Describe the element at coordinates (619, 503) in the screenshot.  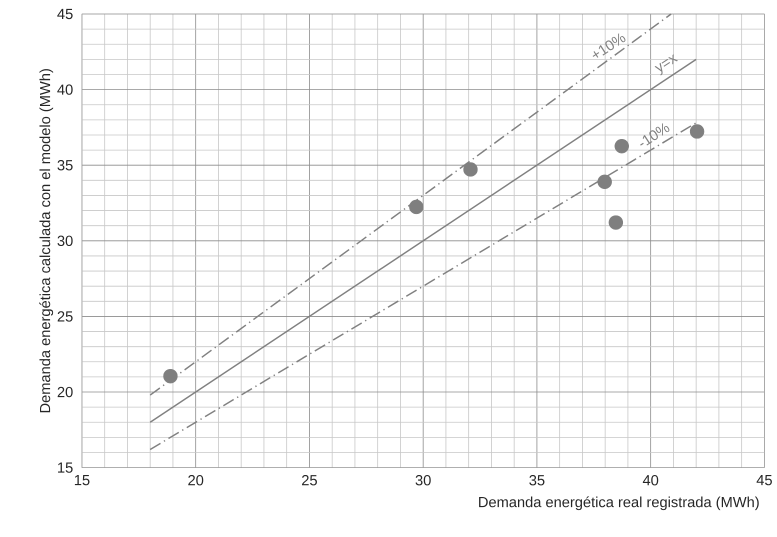
I see `x-axis-title: Demanda energética real registrada (MWh)` at that location.